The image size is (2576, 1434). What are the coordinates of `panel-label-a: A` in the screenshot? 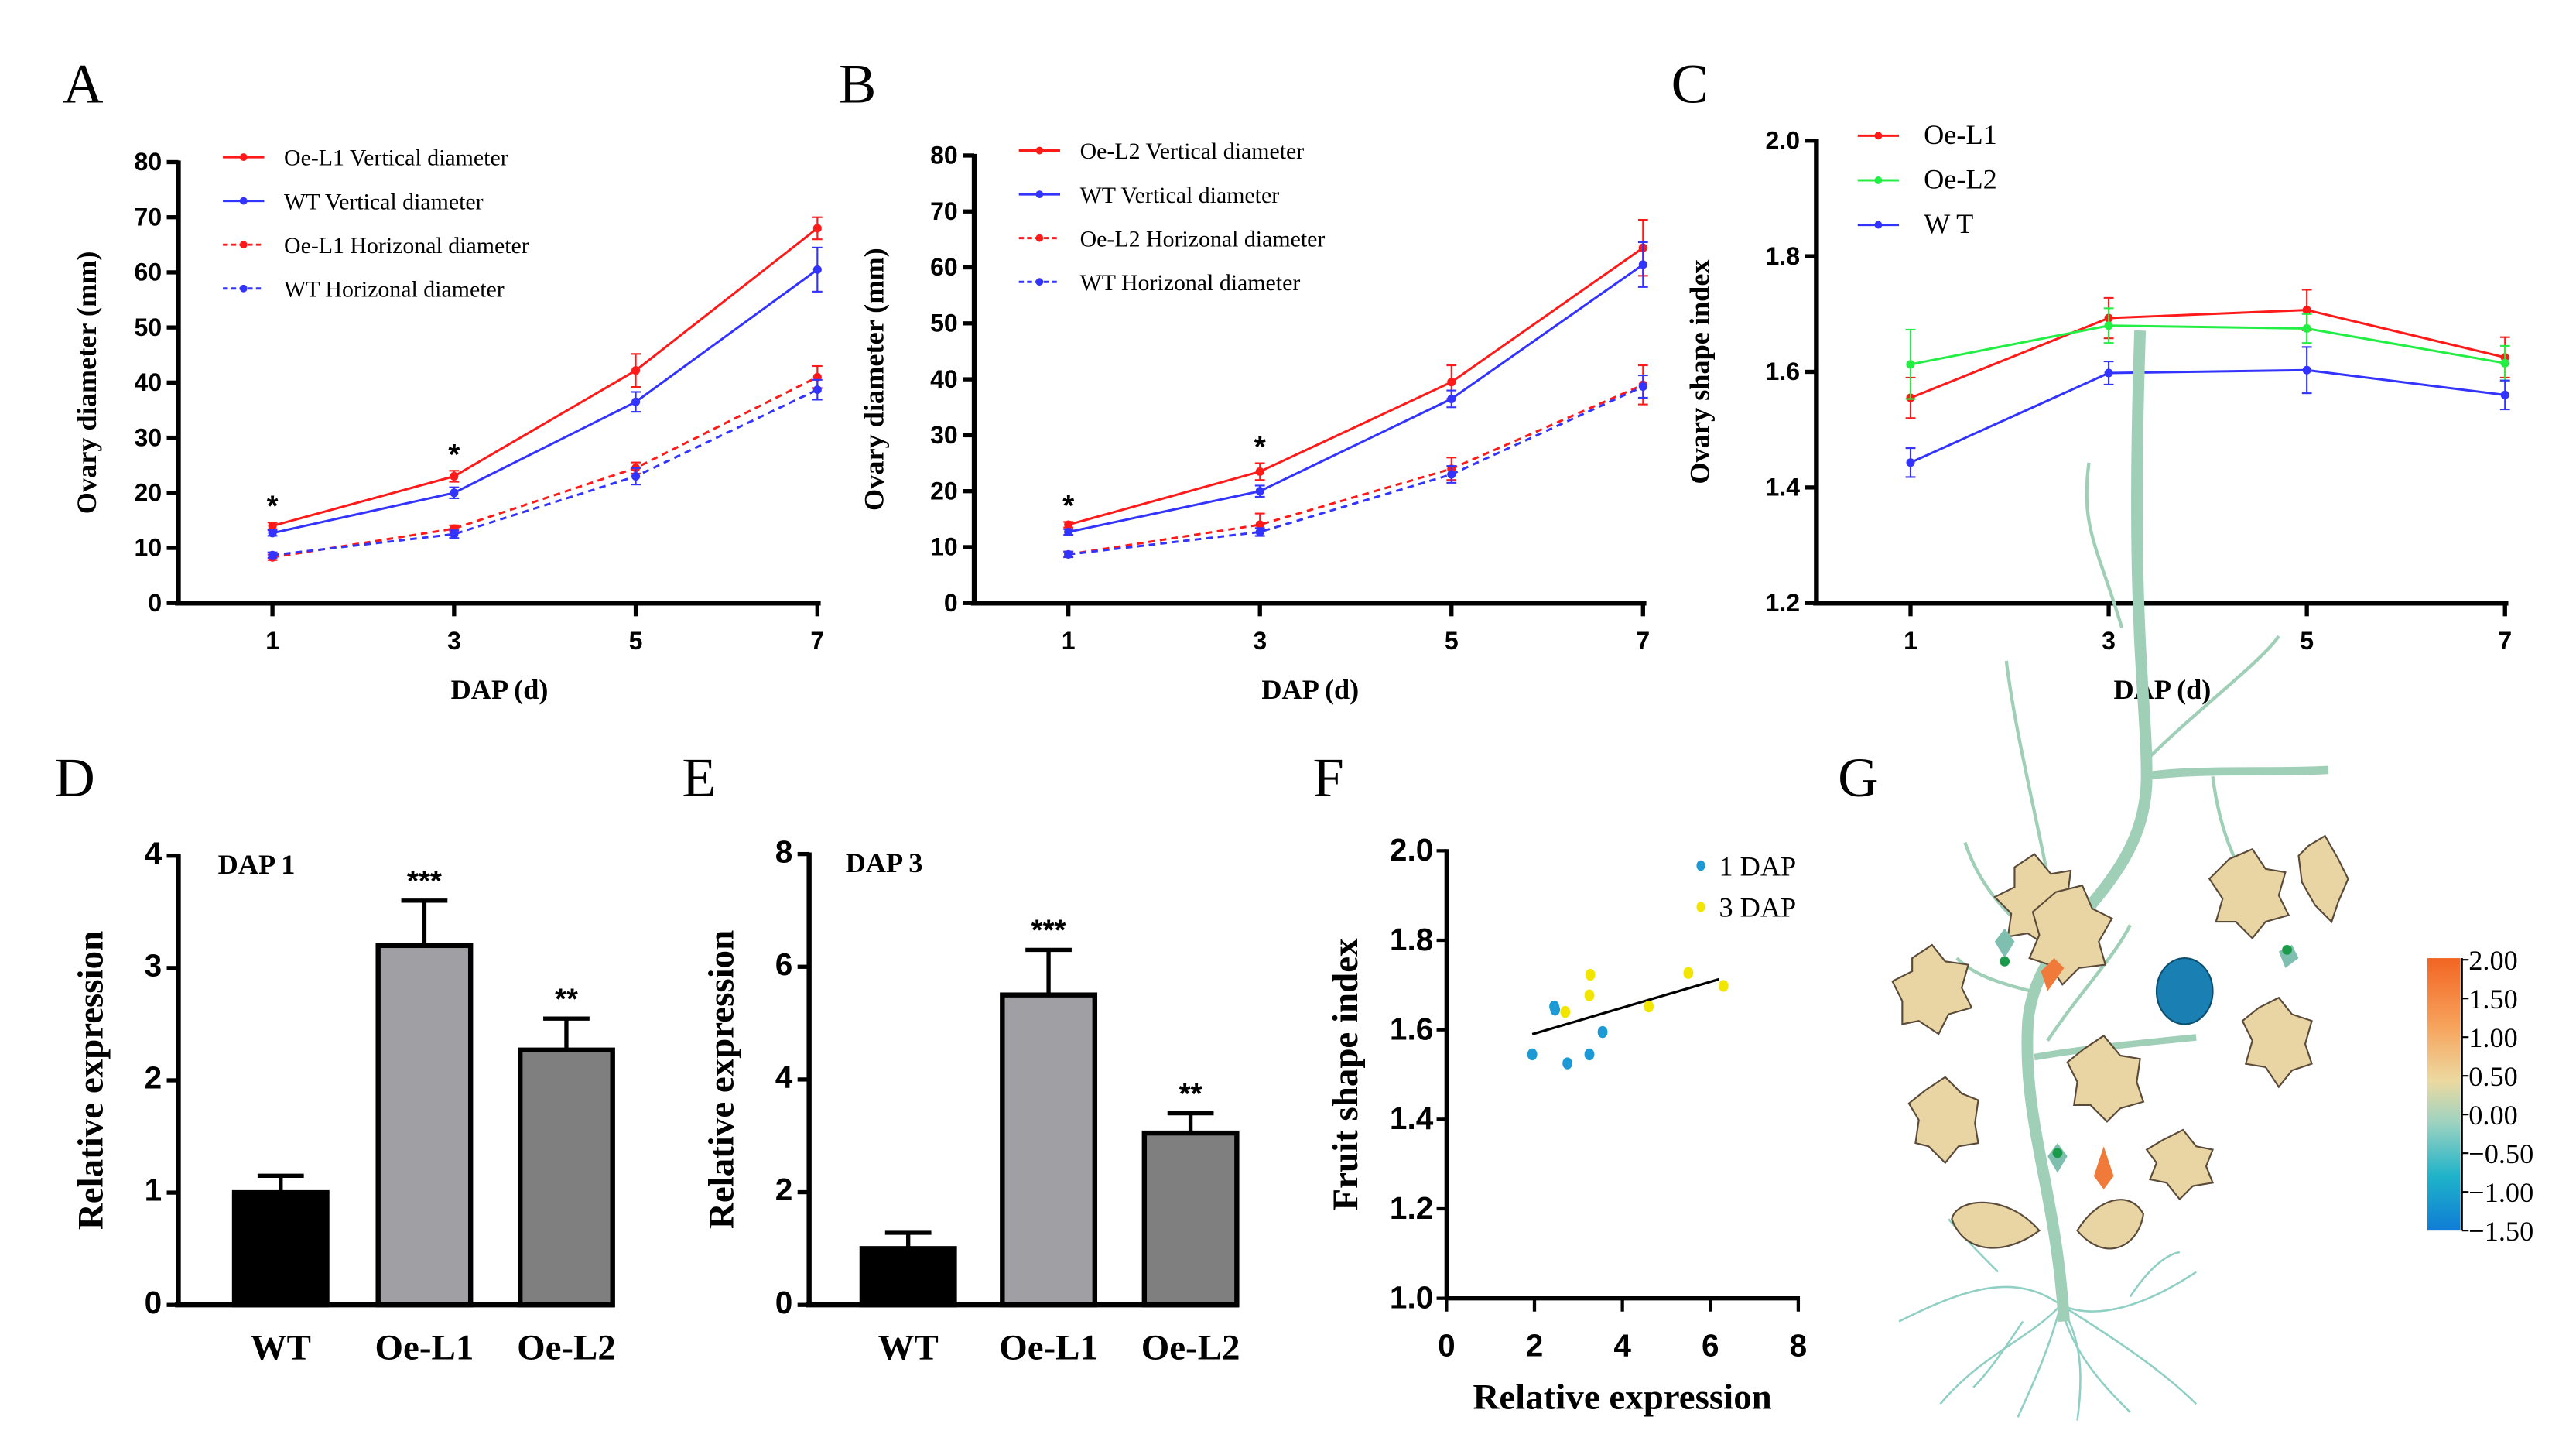 It's located at (83, 84).